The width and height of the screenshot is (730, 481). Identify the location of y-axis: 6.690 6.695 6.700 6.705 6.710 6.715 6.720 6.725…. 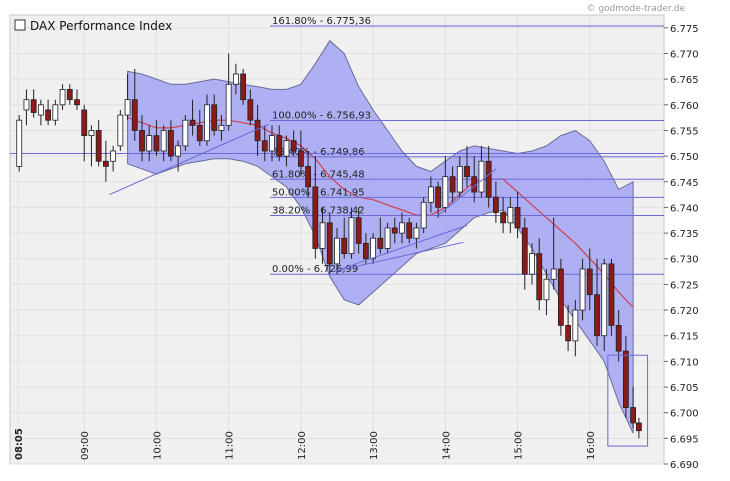
(681, 247).